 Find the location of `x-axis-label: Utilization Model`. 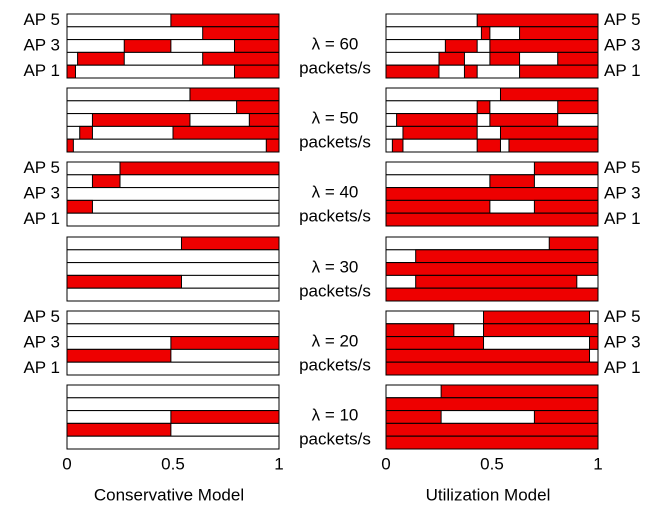

x-axis-label: Utilization Model is located at coordinates (488, 494).